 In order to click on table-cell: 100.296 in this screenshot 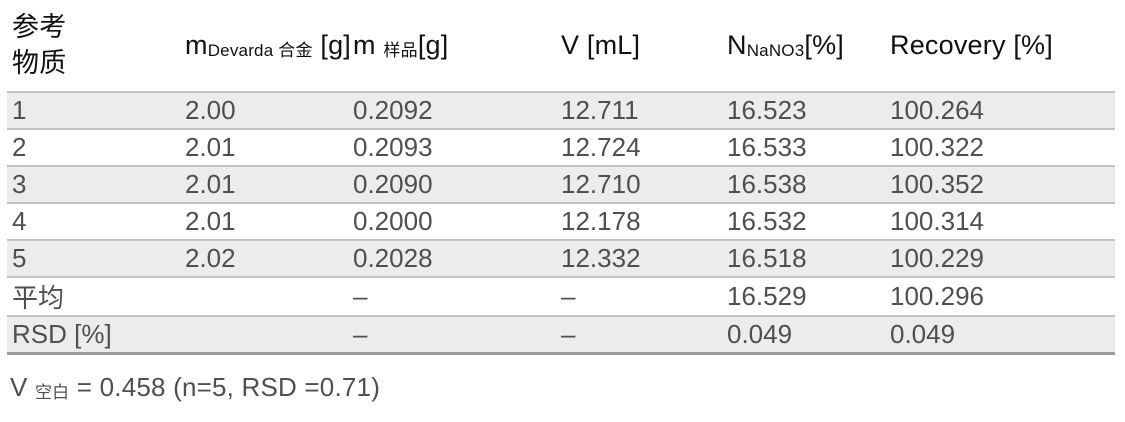, I will do `click(937, 296)`.